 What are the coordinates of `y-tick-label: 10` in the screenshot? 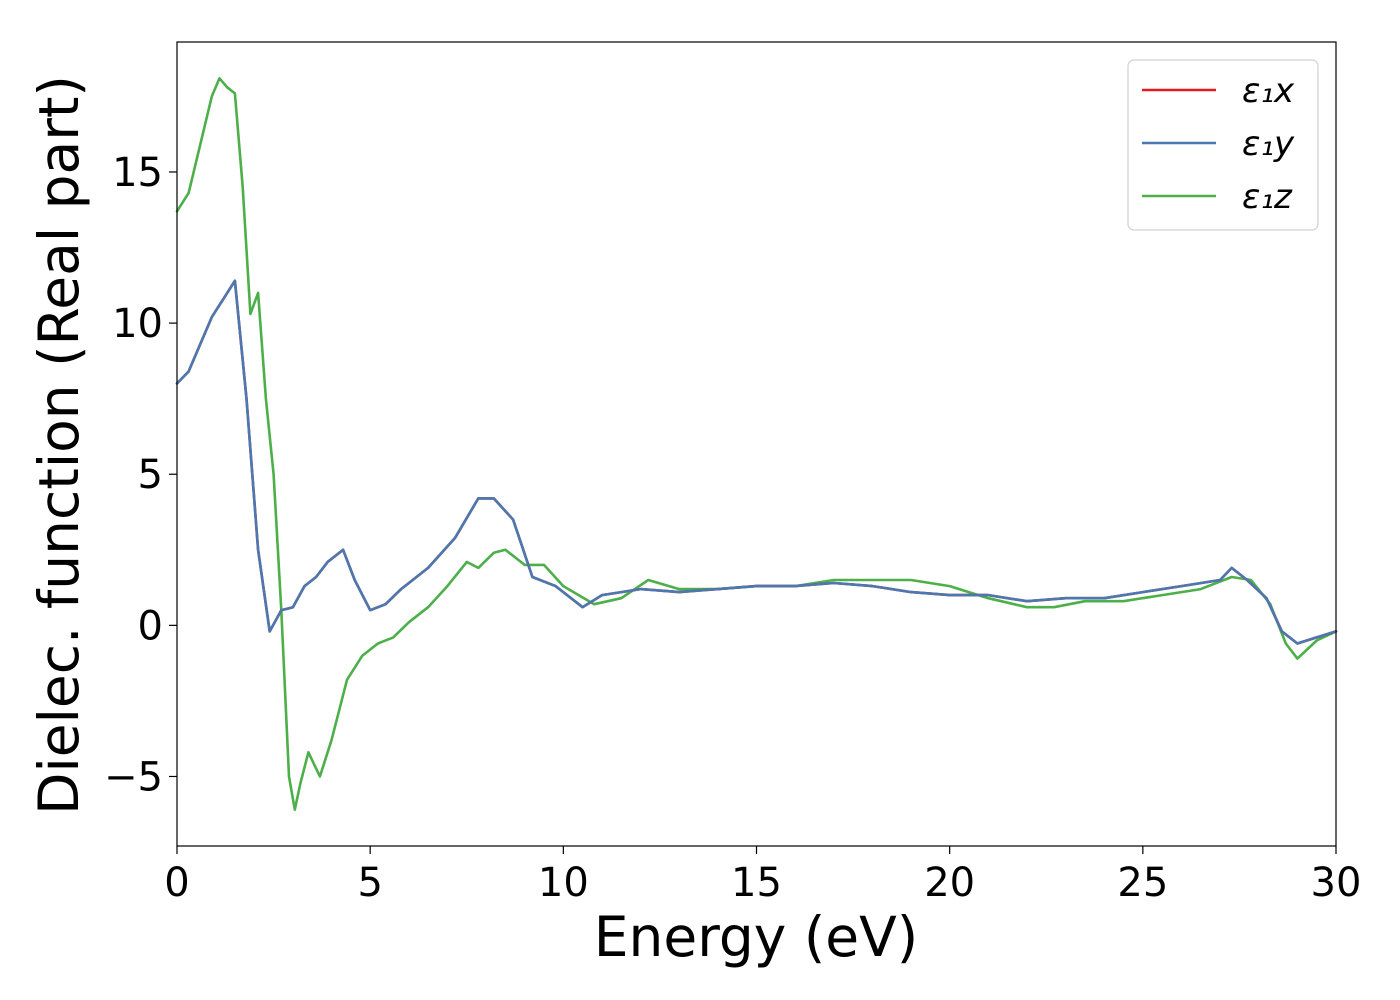 It's located at (137, 324).